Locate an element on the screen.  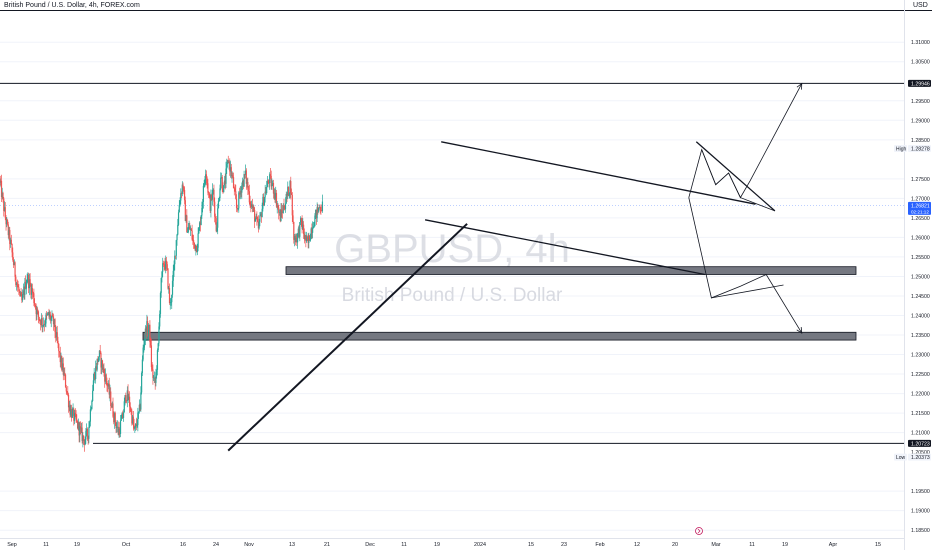
currency-label: USD is located at coordinates (920, 5).